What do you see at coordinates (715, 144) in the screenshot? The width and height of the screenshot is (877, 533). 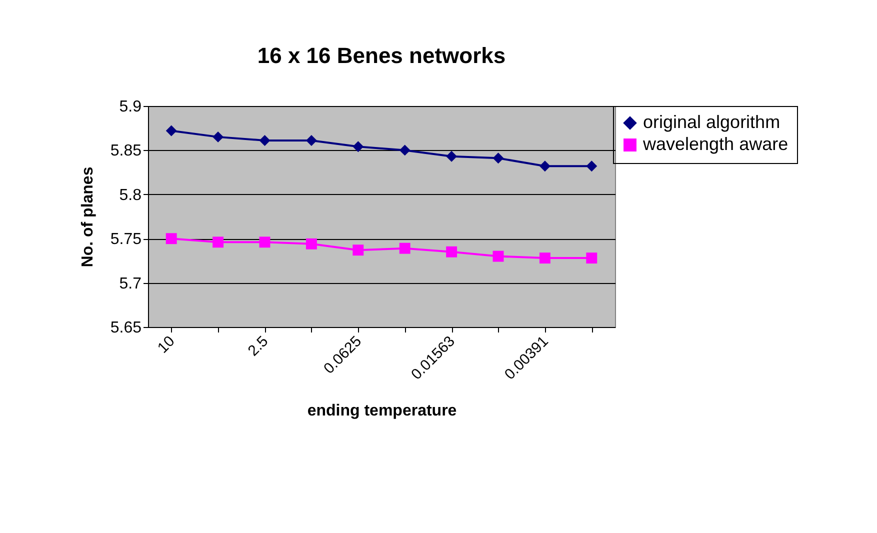 I see `legend-label: wavelength aware` at bounding box center [715, 144].